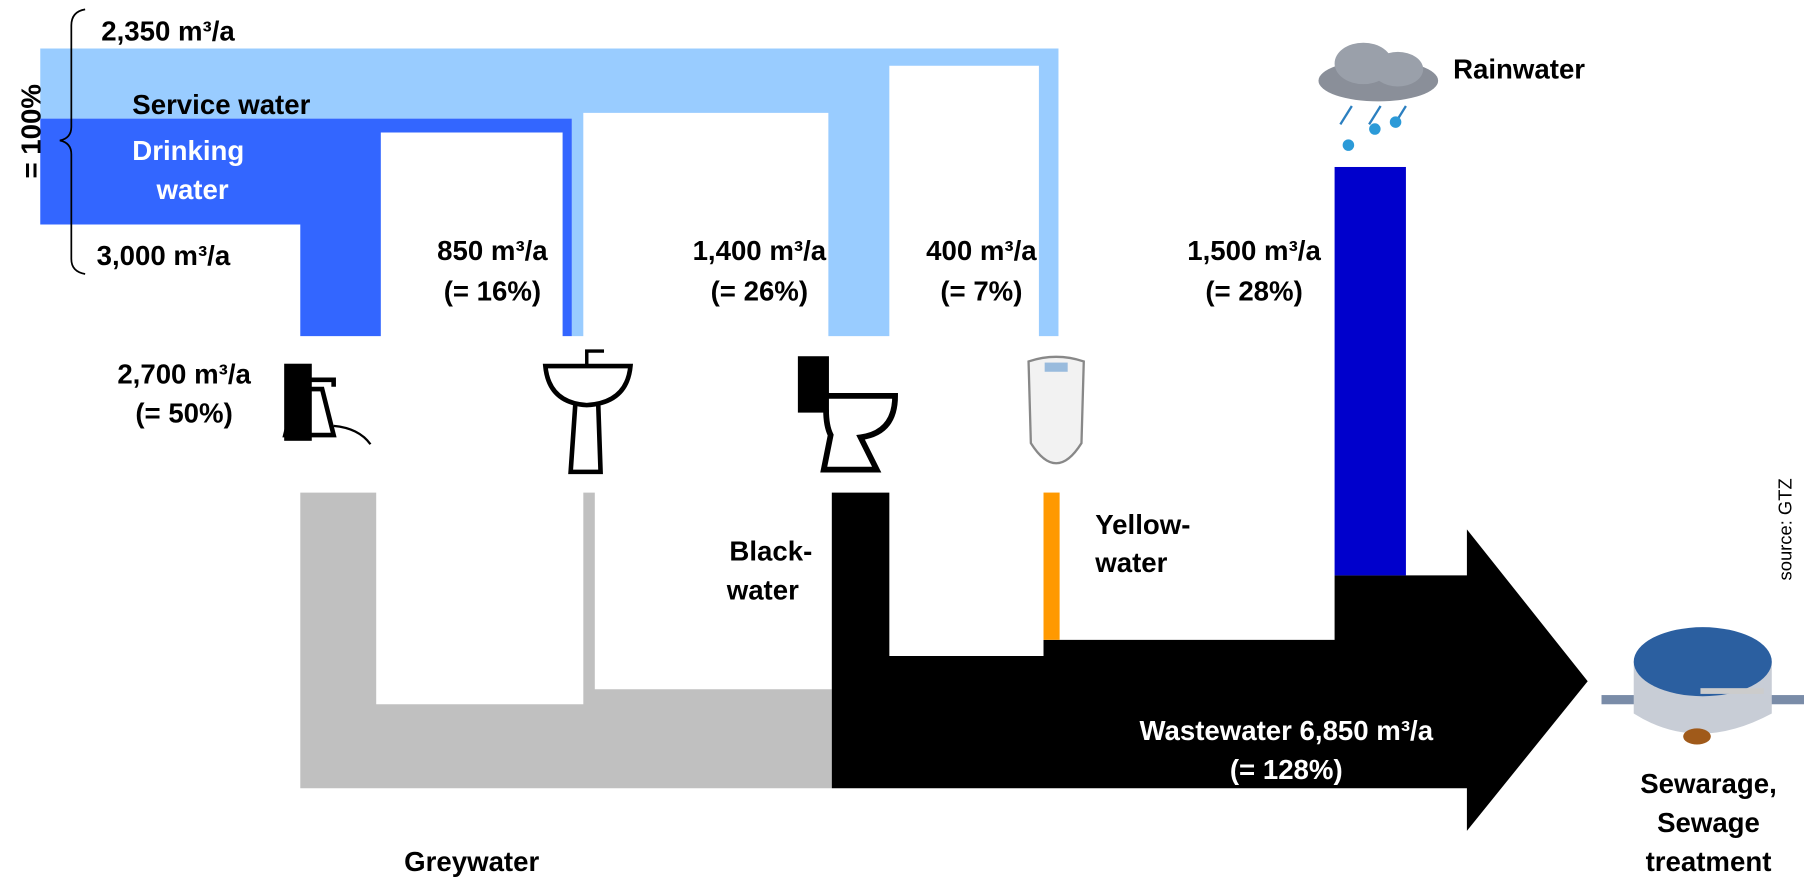  What do you see at coordinates (759, 290) in the screenshot?
I see `toilet-share: (= 26%)` at bounding box center [759, 290].